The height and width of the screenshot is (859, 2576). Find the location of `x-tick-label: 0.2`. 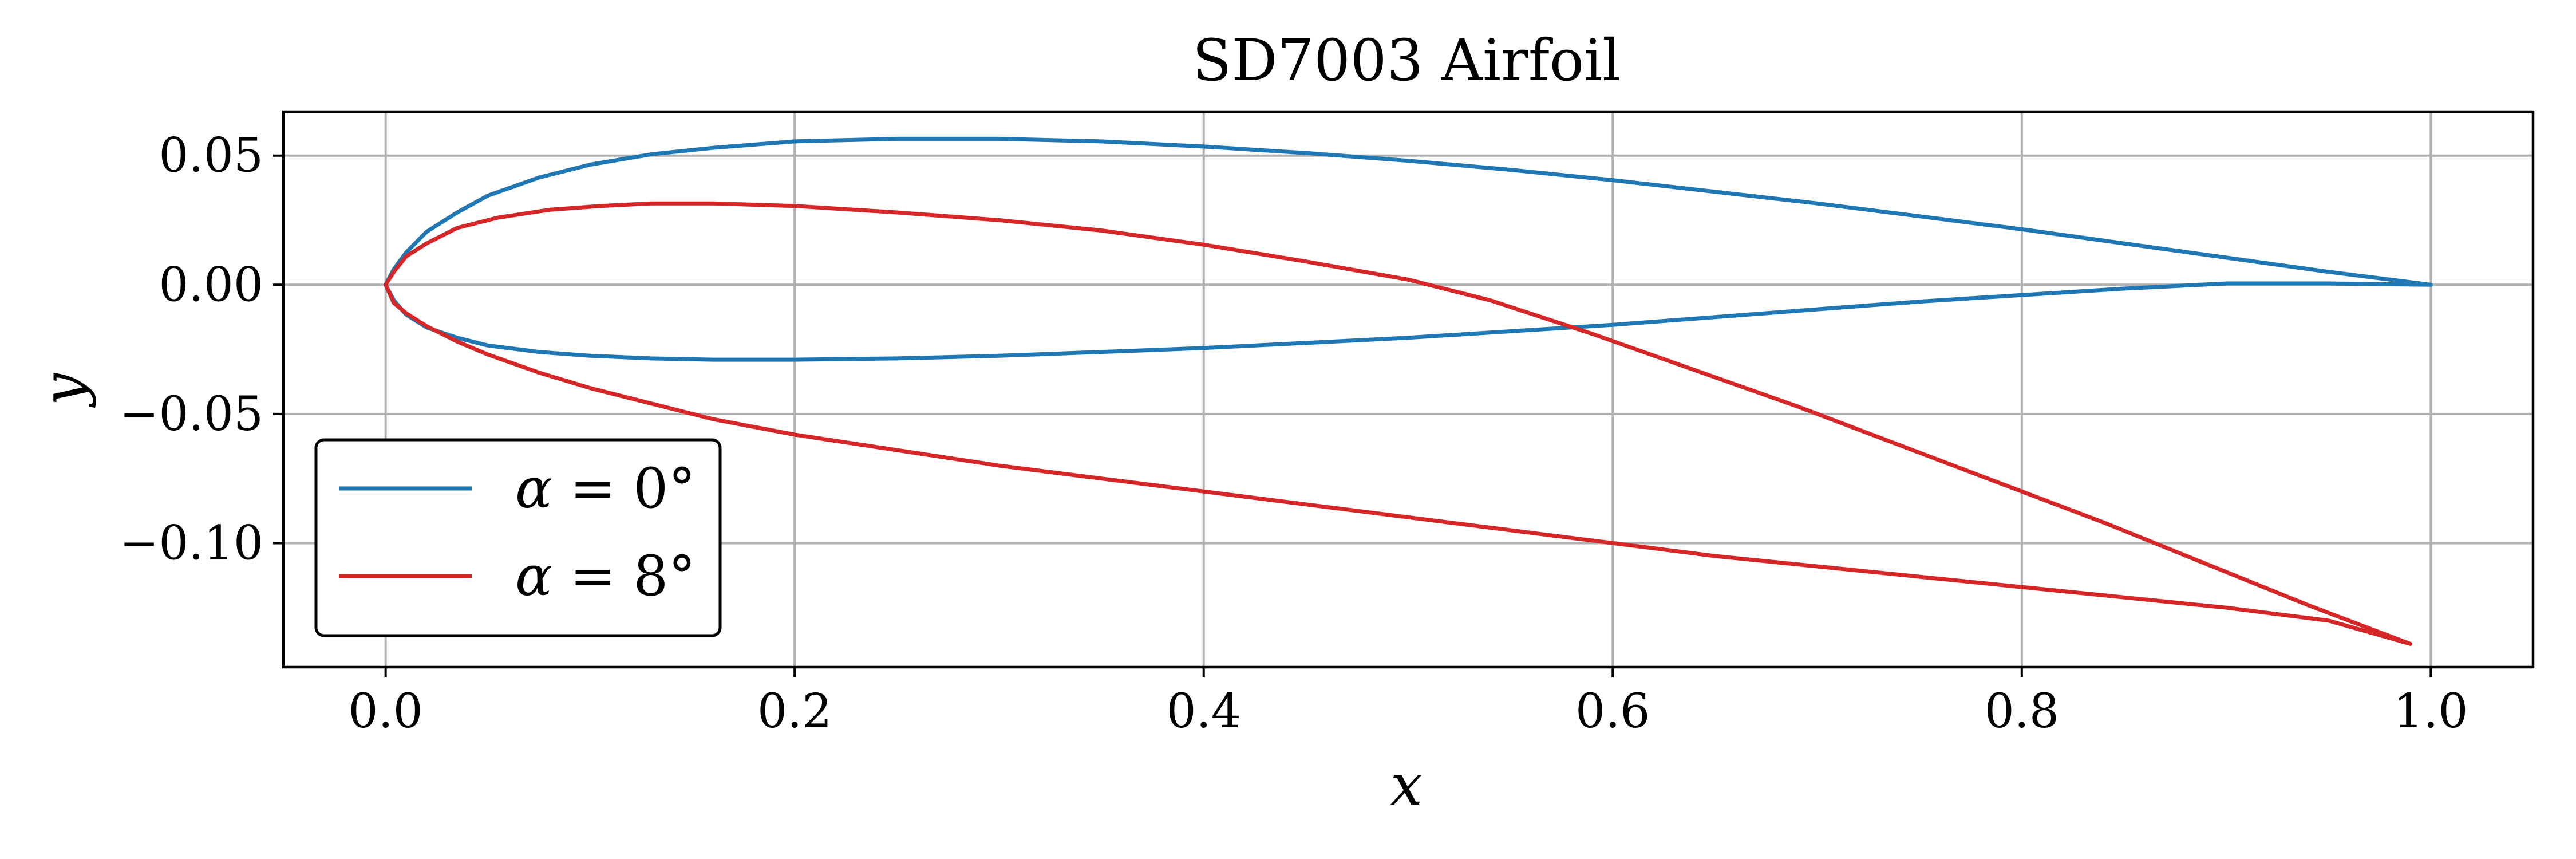

x-tick-label: 0.2 is located at coordinates (794, 711).